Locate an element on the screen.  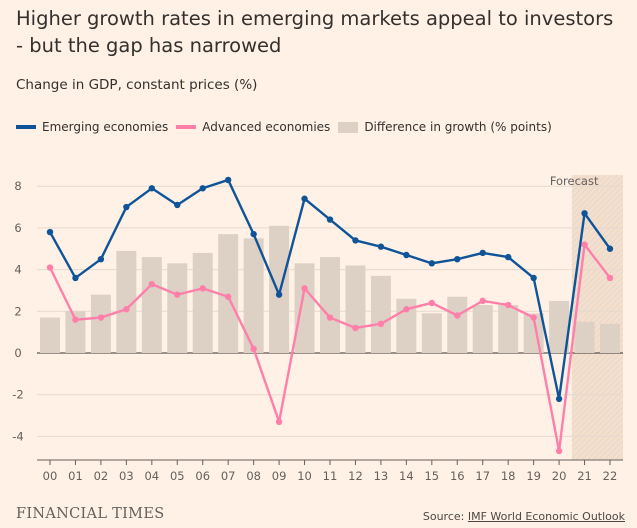
x-tick-label: 09 is located at coordinates (279, 476).